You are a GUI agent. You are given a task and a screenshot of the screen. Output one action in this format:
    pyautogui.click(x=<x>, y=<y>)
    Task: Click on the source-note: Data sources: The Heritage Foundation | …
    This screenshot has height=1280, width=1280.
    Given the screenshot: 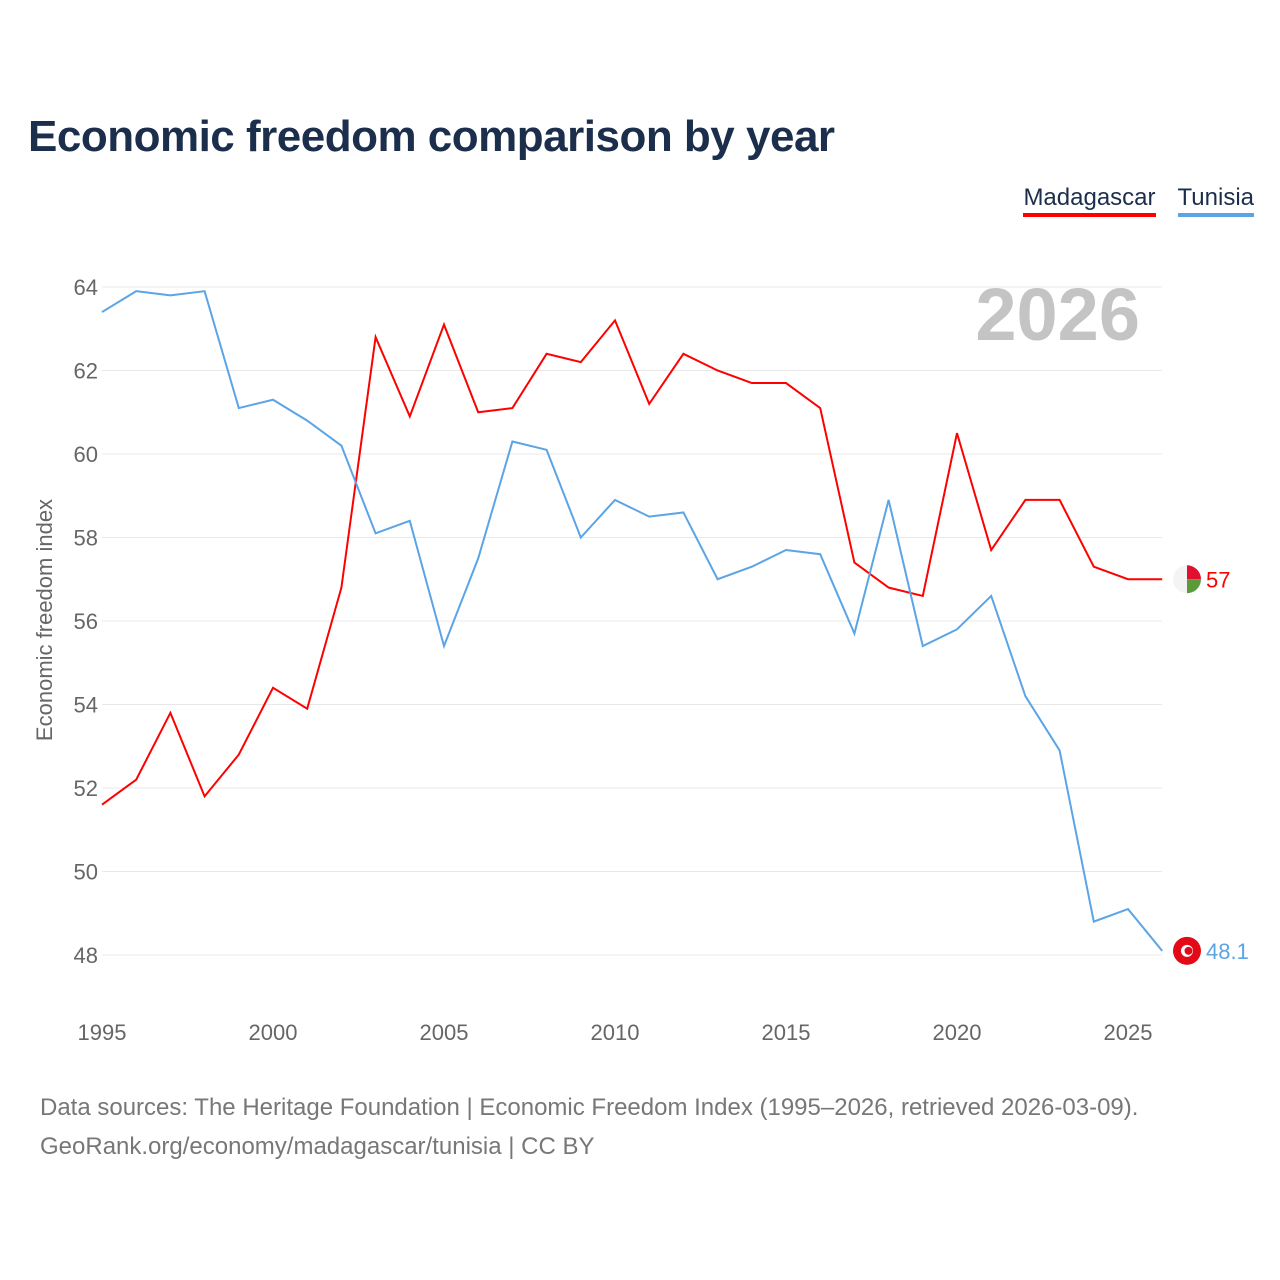 What is the action you would take?
    pyautogui.click(x=589, y=1127)
    